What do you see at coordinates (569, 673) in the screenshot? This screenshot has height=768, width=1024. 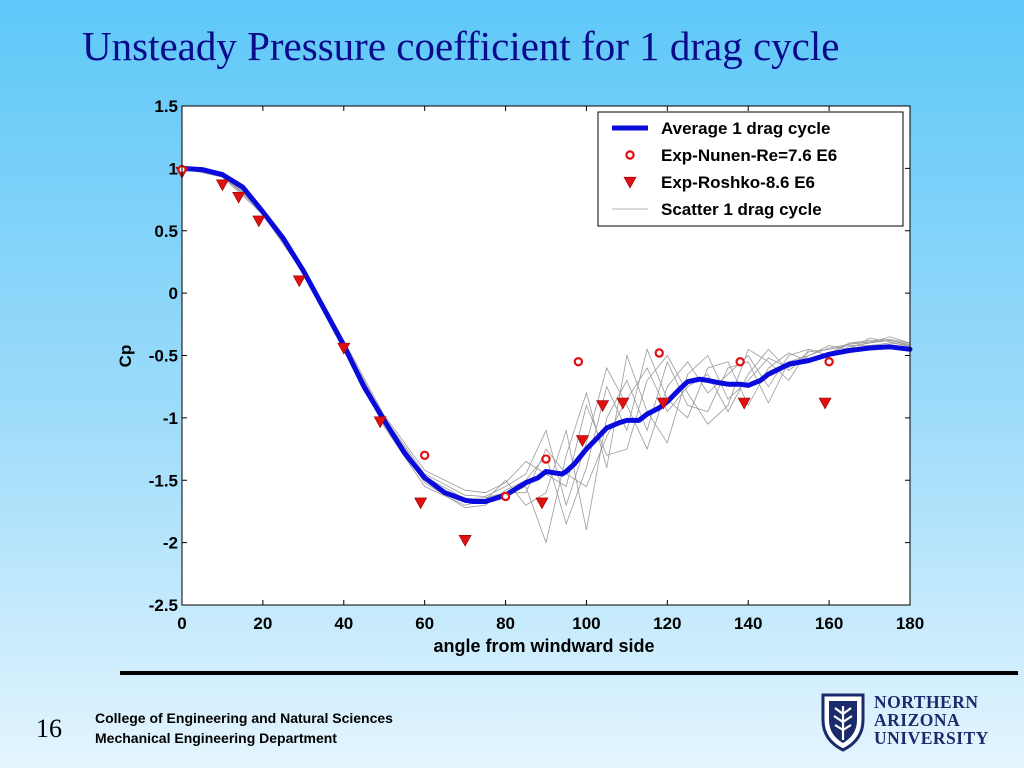 I see `footer-divider` at bounding box center [569, 673].